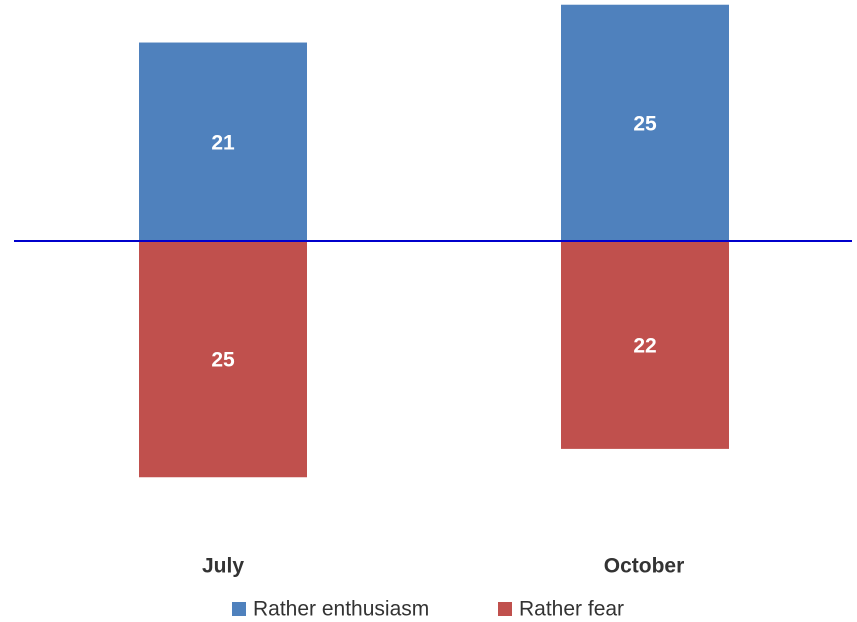 The height and width of the screenshot is (622, 857). Describe the element at coordinates (223, 566) in the screenshot. I see `x-tick-label: July` at that location.